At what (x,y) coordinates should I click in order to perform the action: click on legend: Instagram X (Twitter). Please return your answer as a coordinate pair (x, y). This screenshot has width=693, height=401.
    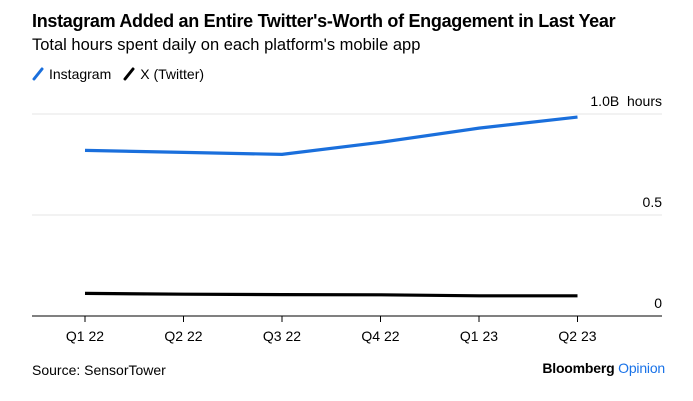
    Looking at the image, I should click on (124, 74).